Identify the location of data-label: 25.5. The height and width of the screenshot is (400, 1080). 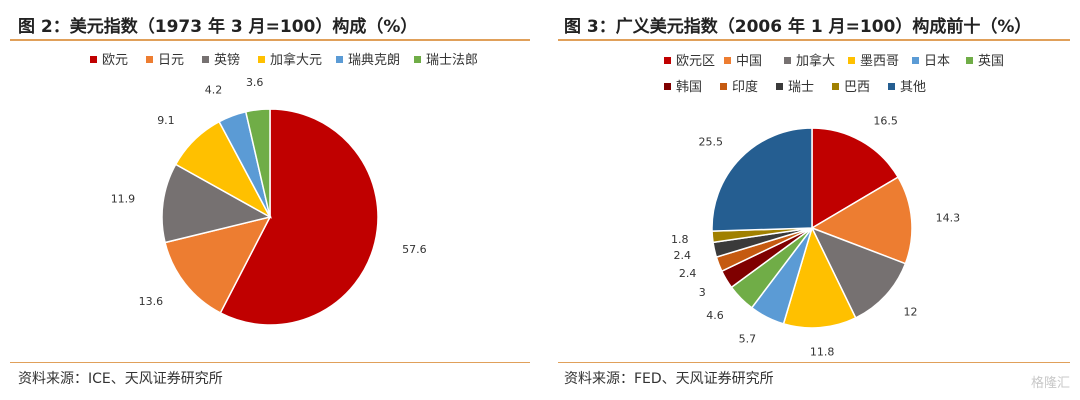
(711, 142).